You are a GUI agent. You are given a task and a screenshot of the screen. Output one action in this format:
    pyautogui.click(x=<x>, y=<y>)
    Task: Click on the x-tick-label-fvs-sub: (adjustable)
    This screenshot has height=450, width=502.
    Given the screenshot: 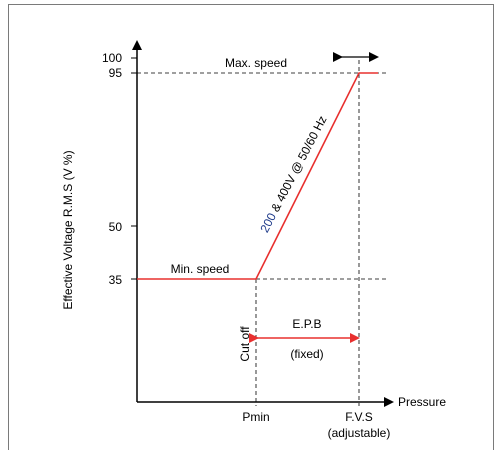 What is the action you would take?
    pyautogui.click(x=359, y=433)
    